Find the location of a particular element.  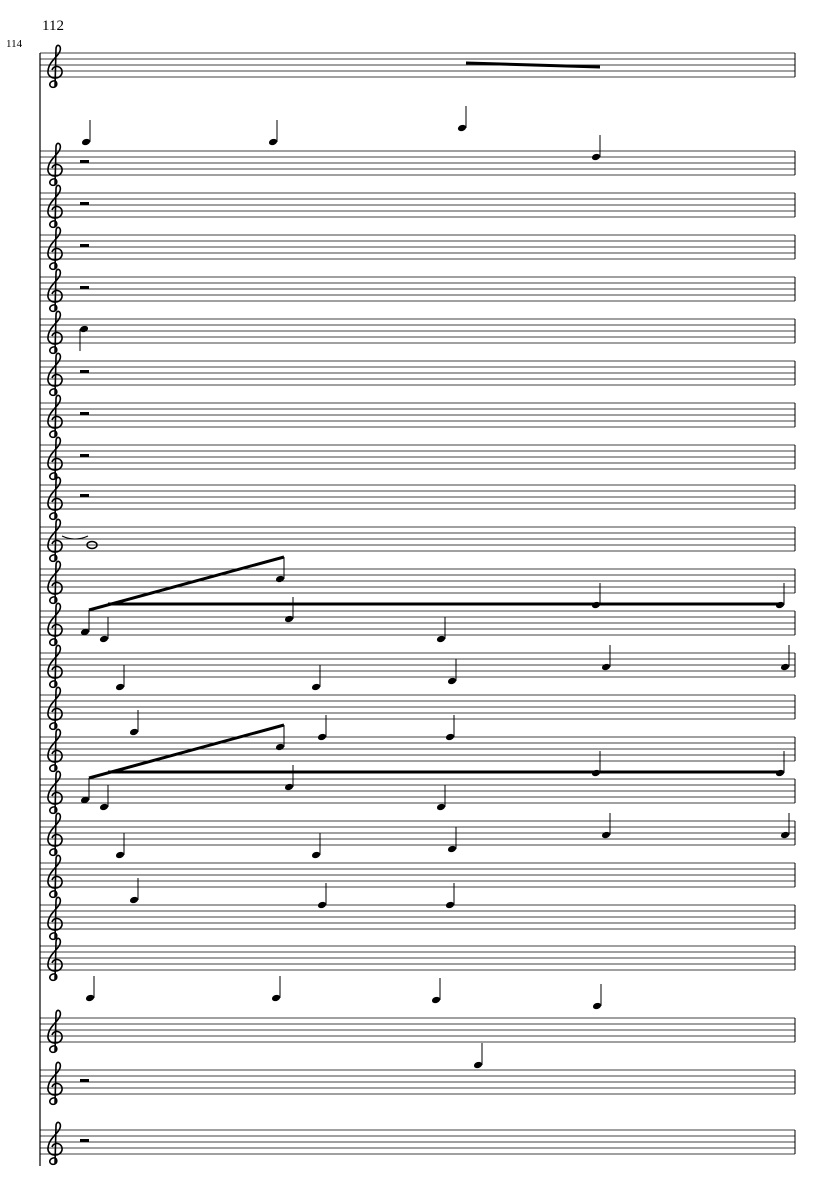

page-number: 112 is located at coordinates (53, 26).